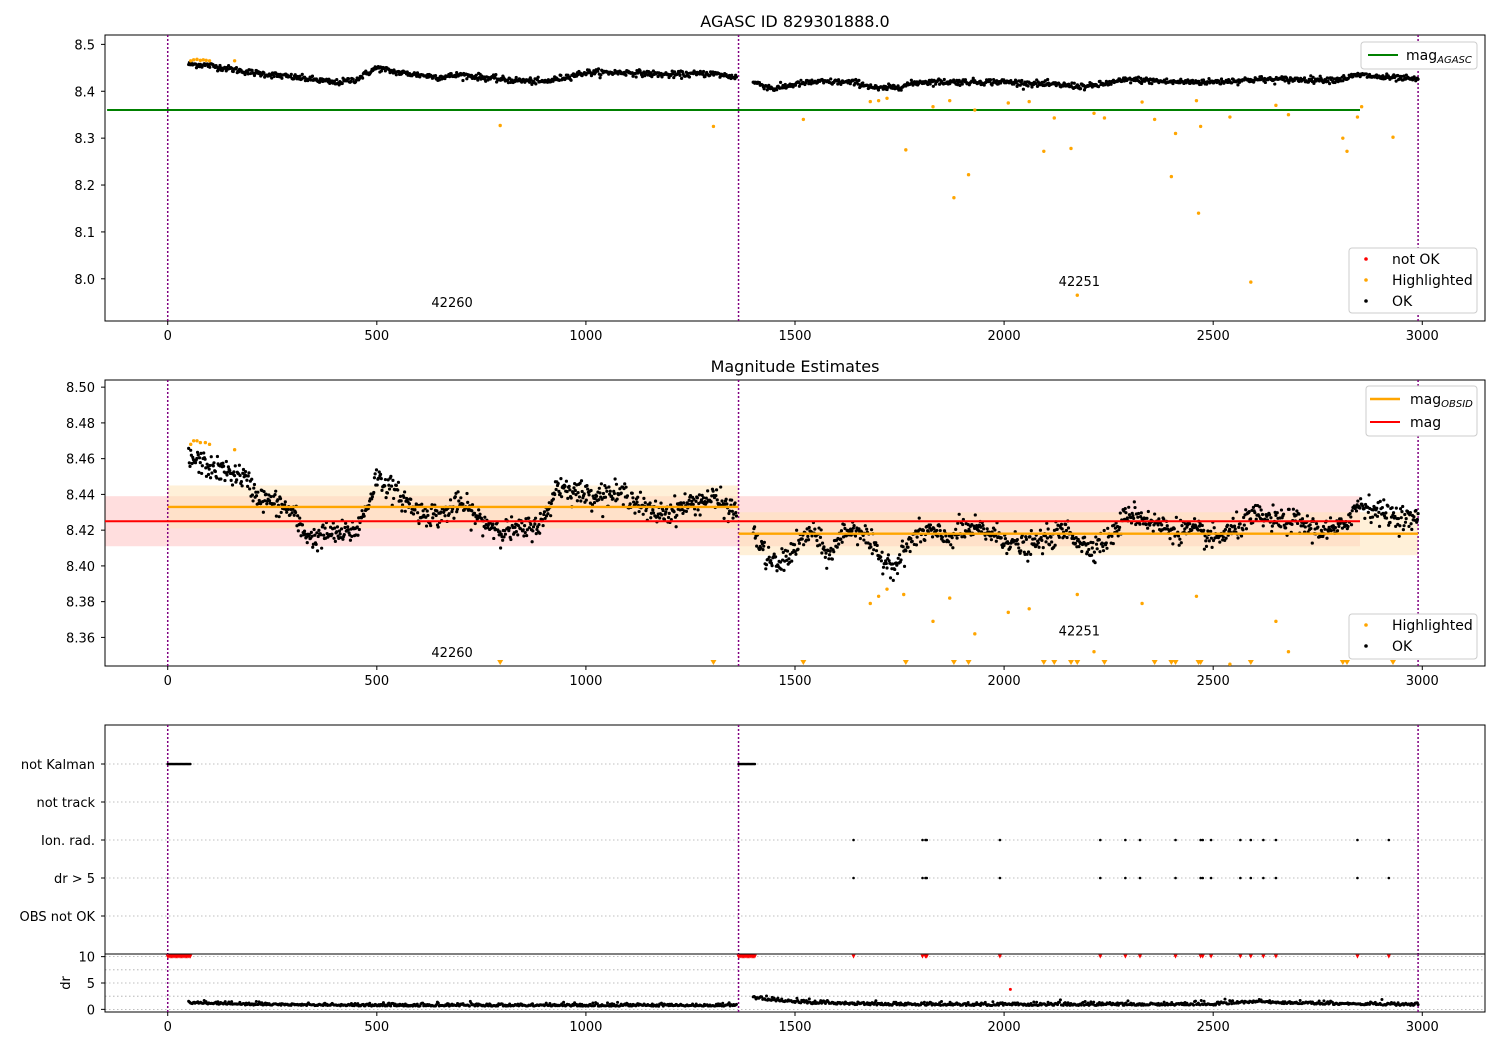  What do you see at coordinates (1004, 1027) in the screenshot?
I see `p4-xtick-label-4: 2000` at bounding box center [1004, 1027].